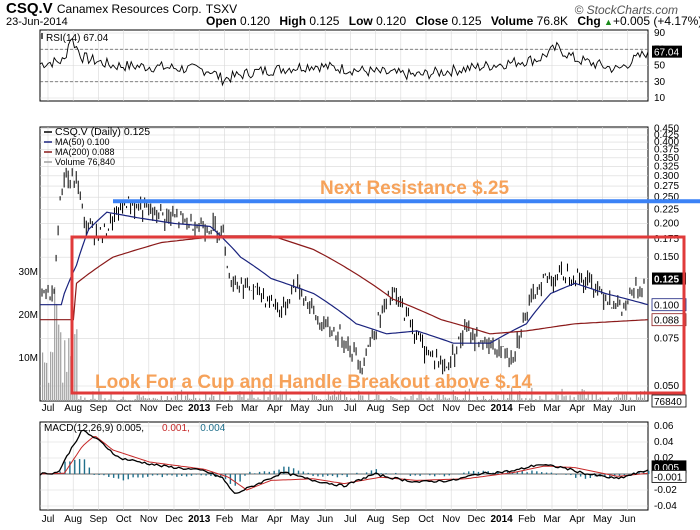 Image resolution: width=700 pixels, height=530 pixels. Describe the element at coordinates (666, 321) in the screenshot. I see `price-last-value-label: 0.088` at that location.